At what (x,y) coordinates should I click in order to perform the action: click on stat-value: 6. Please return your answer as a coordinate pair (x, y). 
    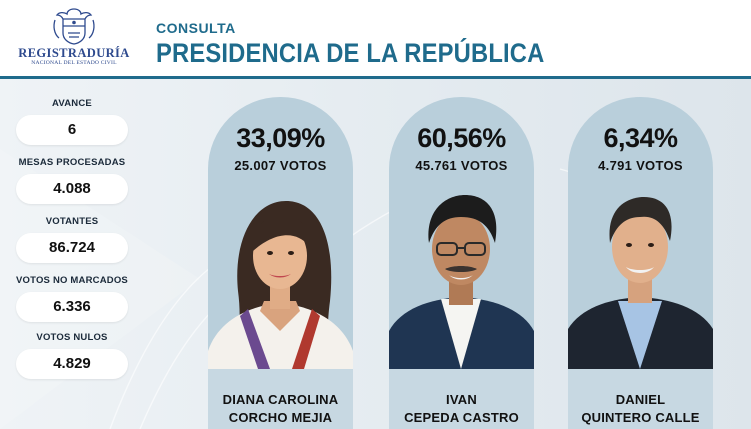
    Looking at the image, I should click on (72, 130).